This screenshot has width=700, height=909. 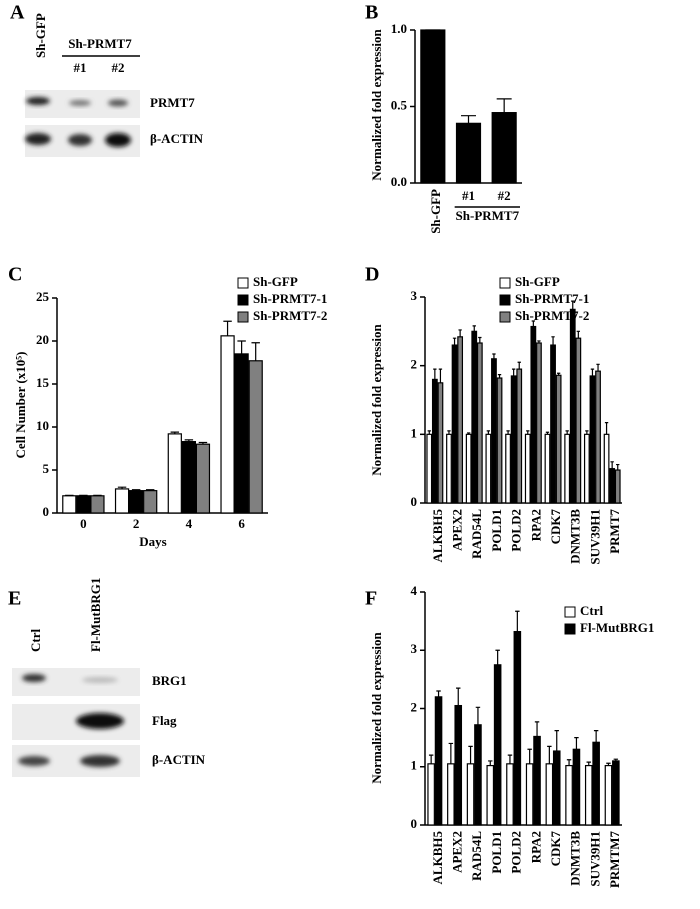 What do you see at coordinates (164, 720) in the screenshot?
I see `row-label: Flag` at bounding box center [164, 720].